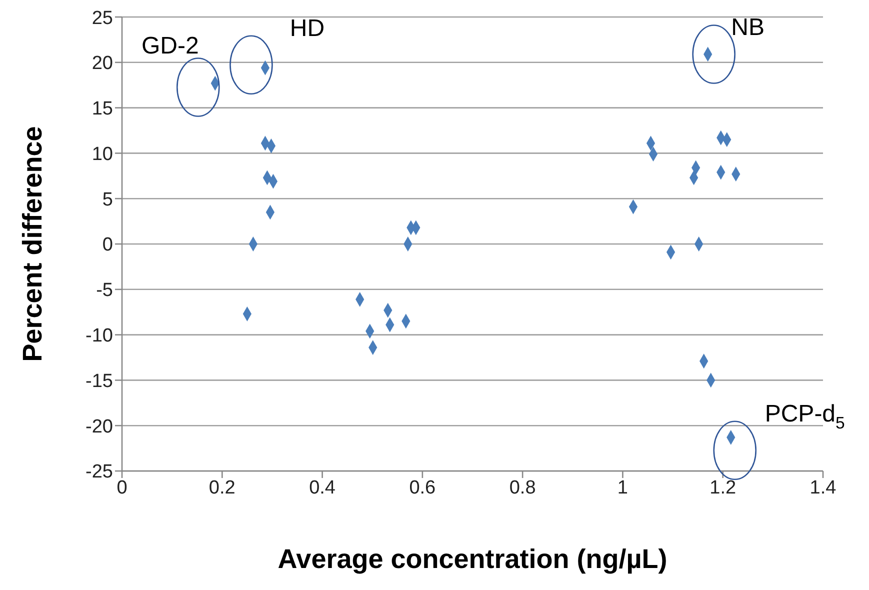 The height and width of the screenshot is (590, 869). I want to click on y-tick-label: 15, so click(102, 109).